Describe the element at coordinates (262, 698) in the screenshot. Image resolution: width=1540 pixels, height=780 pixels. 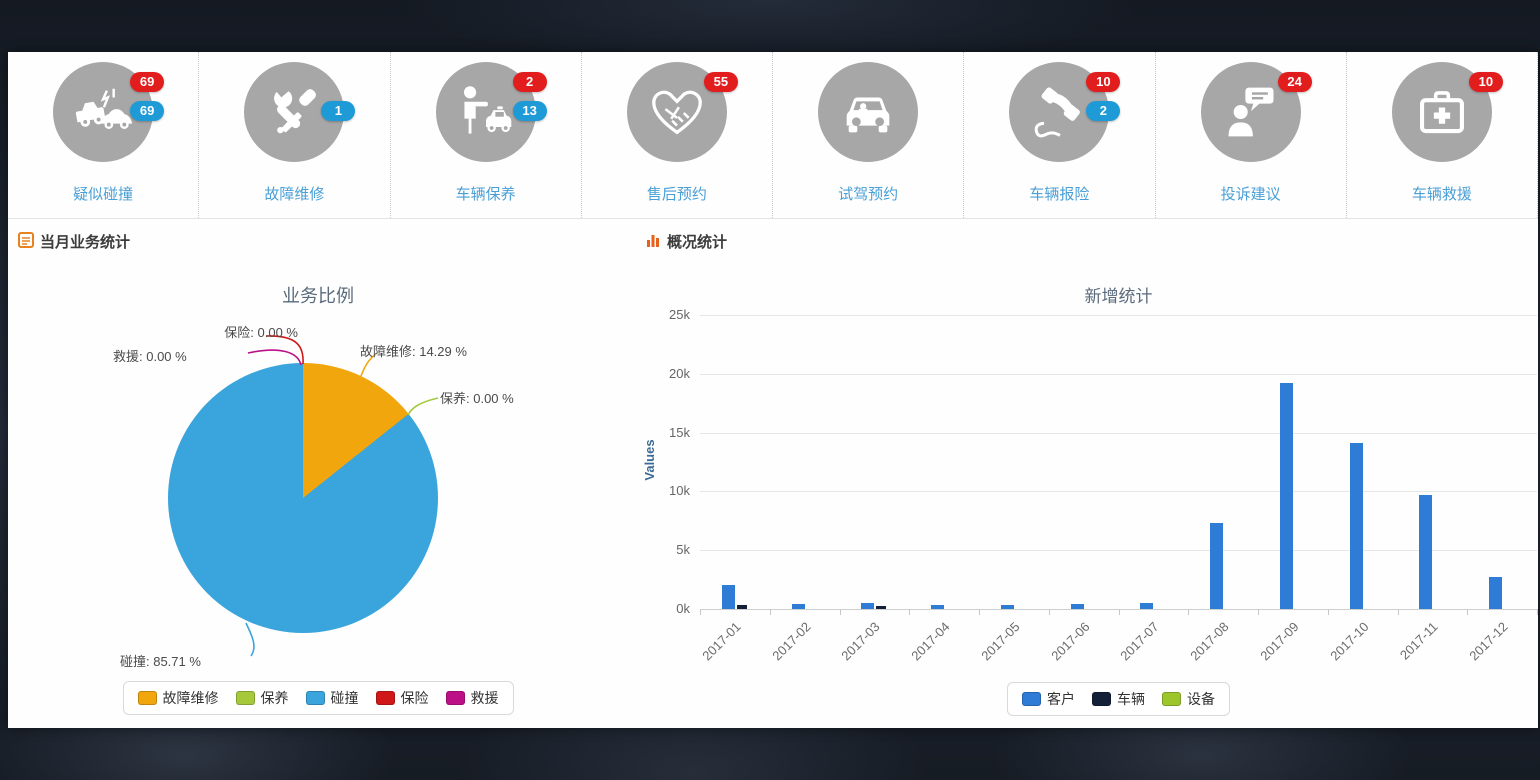
I see `legend-item-保养: 保养` at that location.